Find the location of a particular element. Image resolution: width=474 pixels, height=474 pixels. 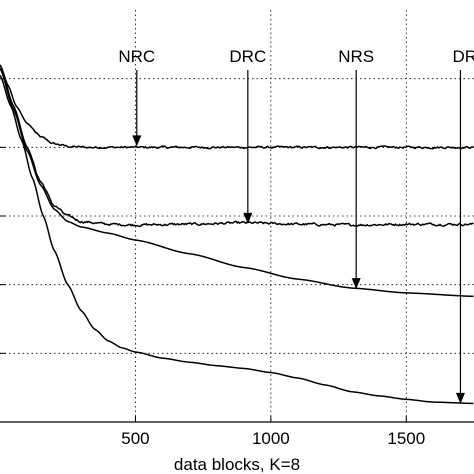

annotation-drc-arrowhead is located at coordinates (248, 218).